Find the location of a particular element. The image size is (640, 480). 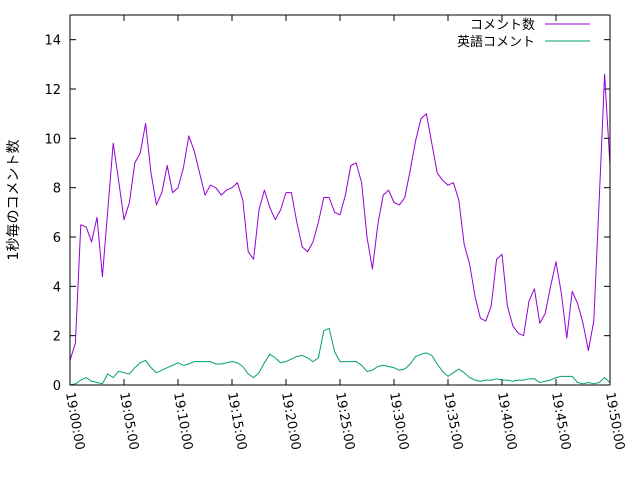

y-tick-label: 4 is located at coordinates (57, 287).